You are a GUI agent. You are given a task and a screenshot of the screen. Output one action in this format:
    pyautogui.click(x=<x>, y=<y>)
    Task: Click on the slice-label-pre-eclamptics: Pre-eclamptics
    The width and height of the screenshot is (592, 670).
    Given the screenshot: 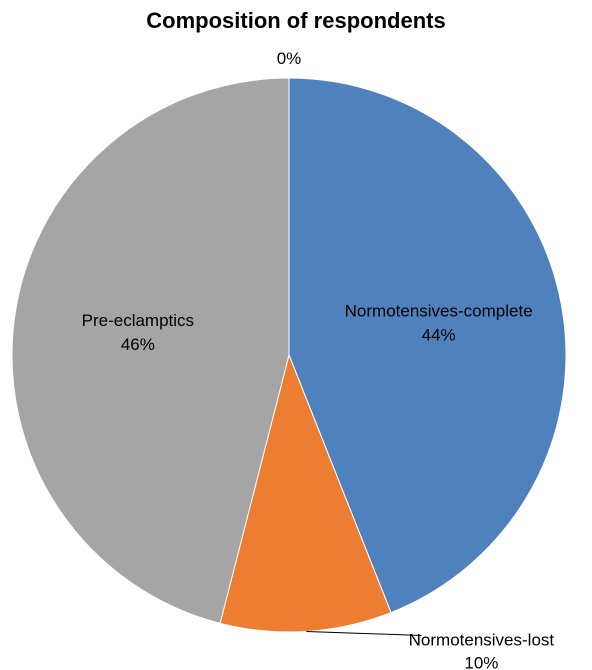 What is the action you would take?
    pyautogui.click(x=138, y=320)
    